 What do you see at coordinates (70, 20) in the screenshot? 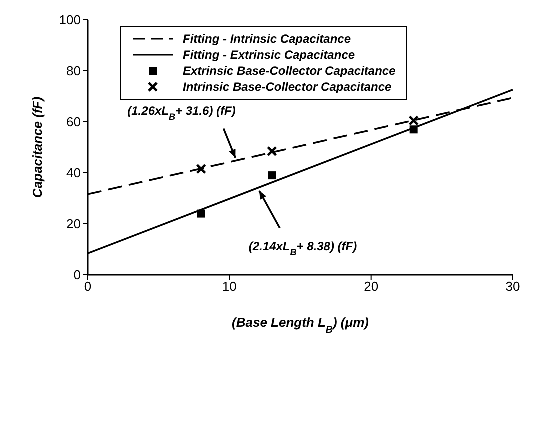
I see `y-tick-label: 100` at bounding box center [70, 20].